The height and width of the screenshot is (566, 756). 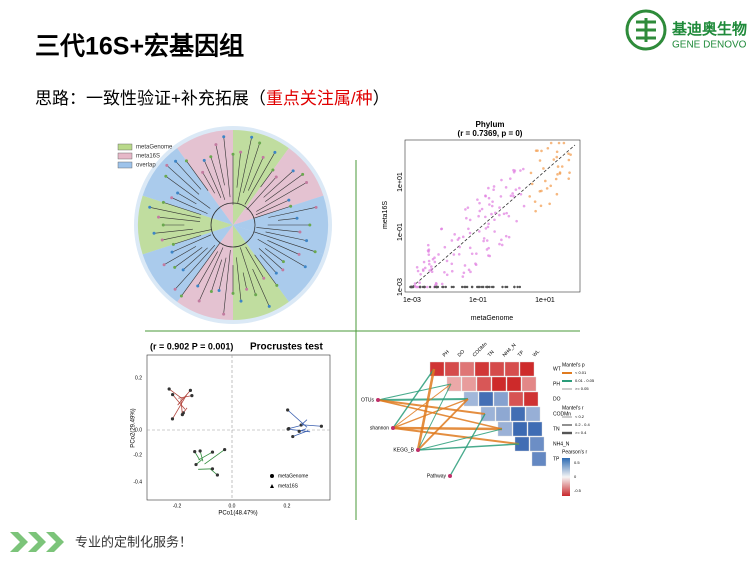 I want to click on tree-legend-label: overlap, so click(x=146, y=166).